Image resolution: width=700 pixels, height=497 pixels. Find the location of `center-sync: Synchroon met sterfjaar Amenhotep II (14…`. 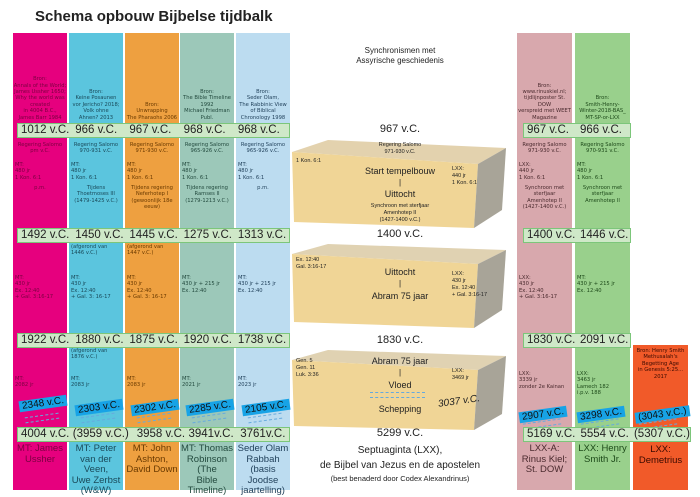

center-sync: Synchroon met sterfjaar Amenhotep II (14… is located at coordinates (400, 213).